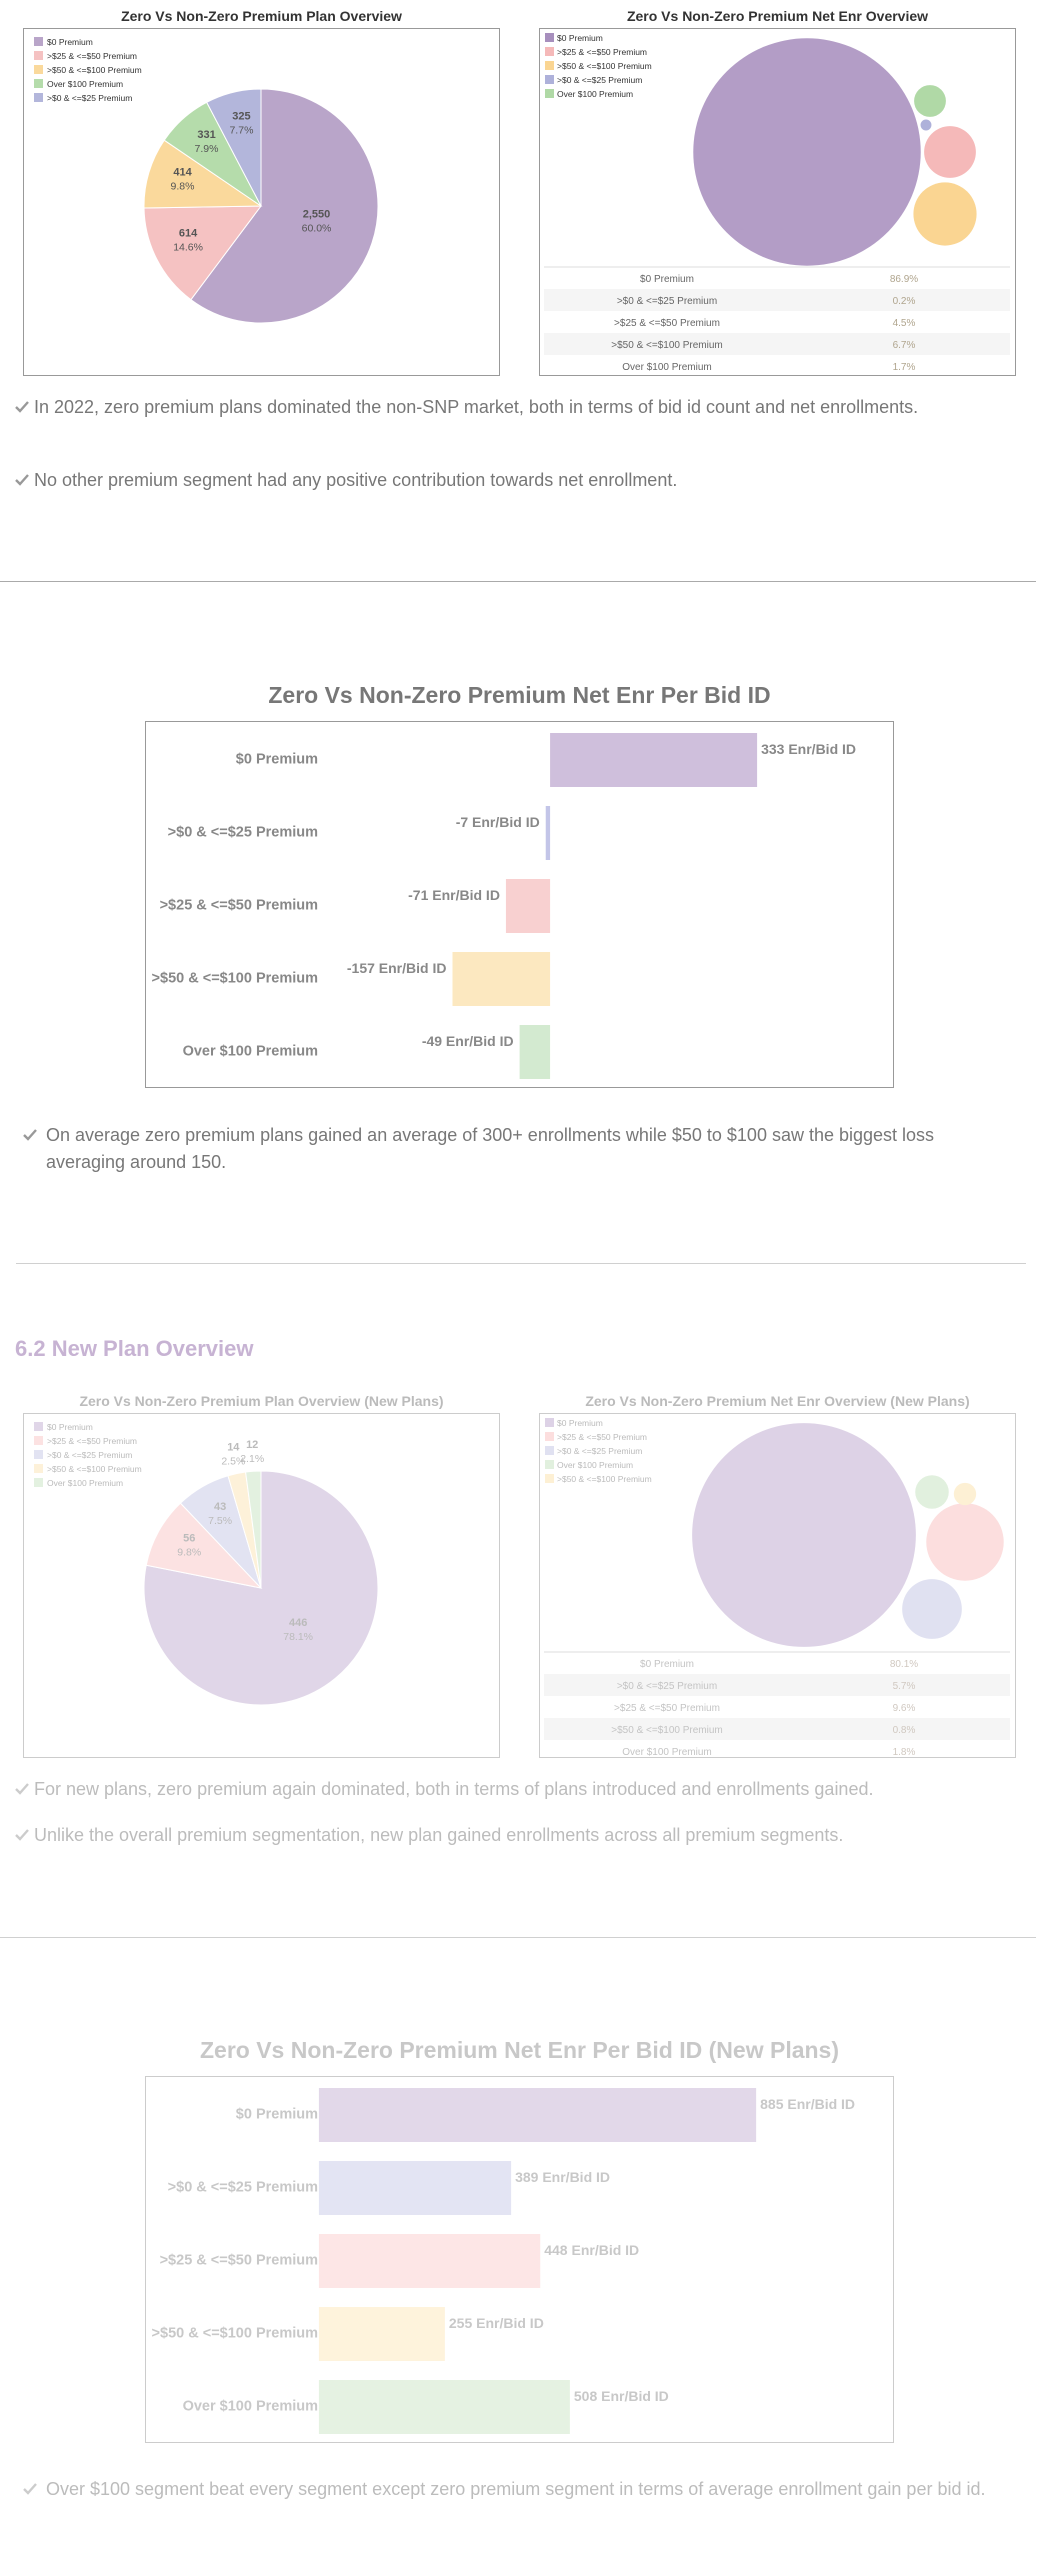 This screenshot has width=1042, height=2560. Describe the element at coordinates (220, 1521) in the screenshot. I see `slice-percent-label: 7.5%` at that location.